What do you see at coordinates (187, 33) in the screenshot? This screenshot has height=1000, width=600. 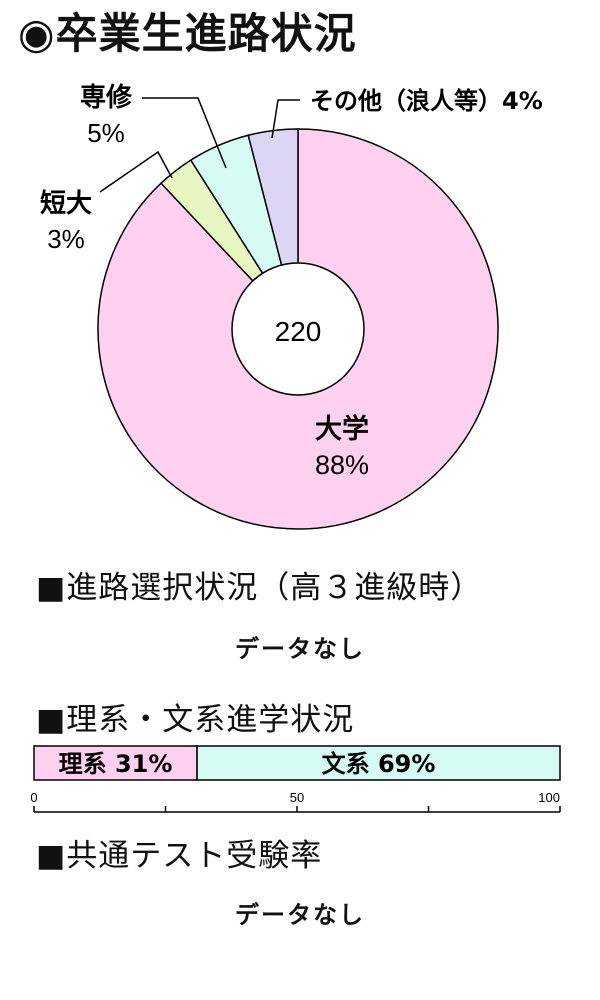 I see `page-title: ◉卒業生進路状況` at bounding box center [187, 33].